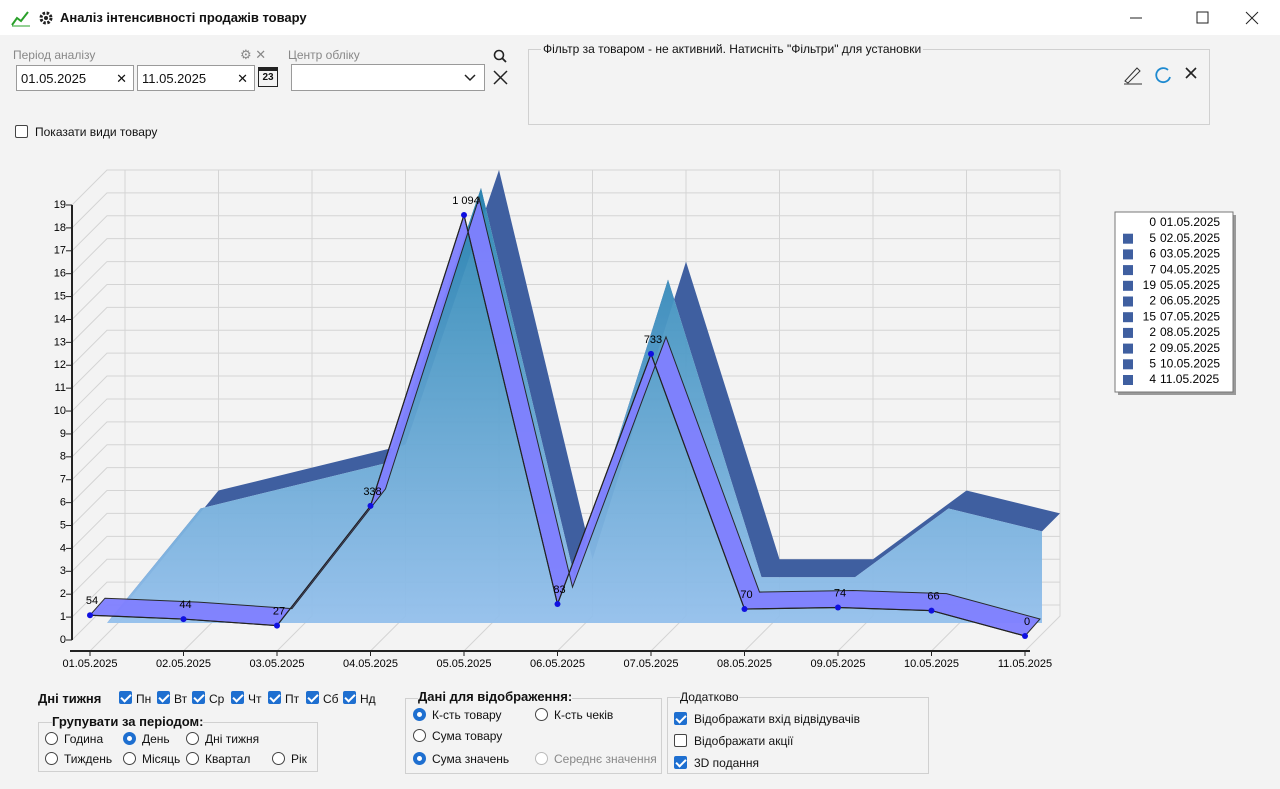 The width and height of the screenshot is (1280, 789). What do you see at coordinates (1152, 363) in the screenshot?
I see `legend-value: 5` at bounding box center [1152, 363].